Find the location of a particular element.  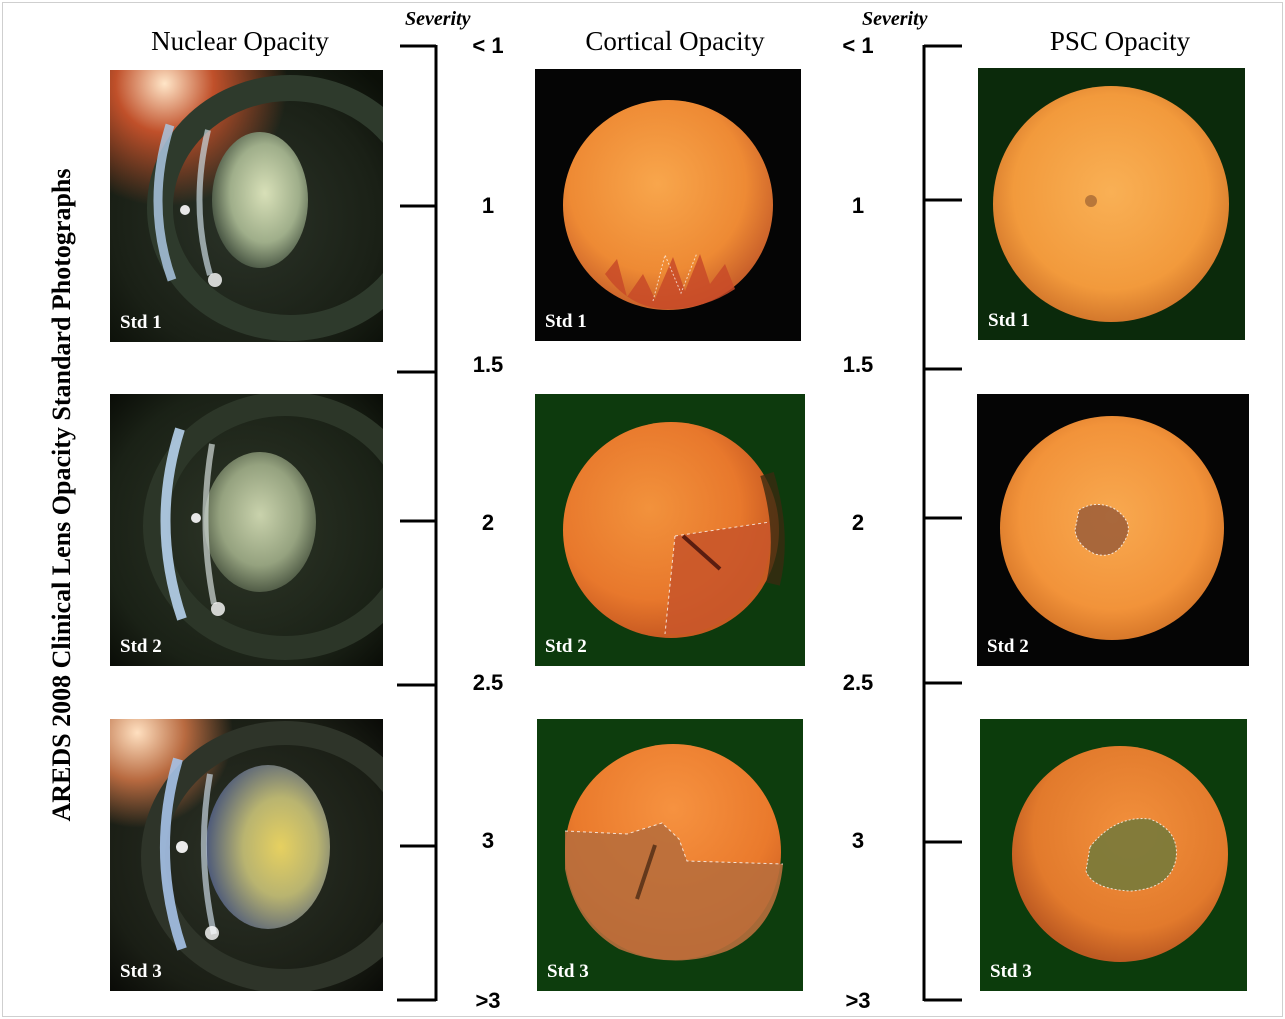

right-scale-2: 2 is located at coordinates (858, 522).